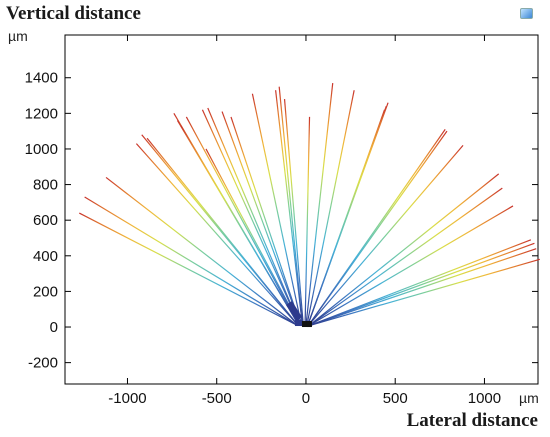 The image size is (550, 437). What do you see at coordinates (18, 36) in the screenshot?
I see `y-axis-unit: µm` at bounding box center [18, 36].